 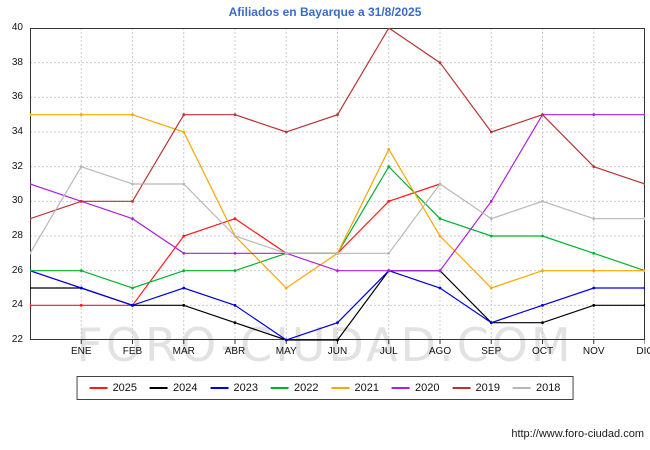 What do you see at coordinates (17, 270) in the screenshot?
I see `y-tick-label: 26` at bounding box center [17, 270].